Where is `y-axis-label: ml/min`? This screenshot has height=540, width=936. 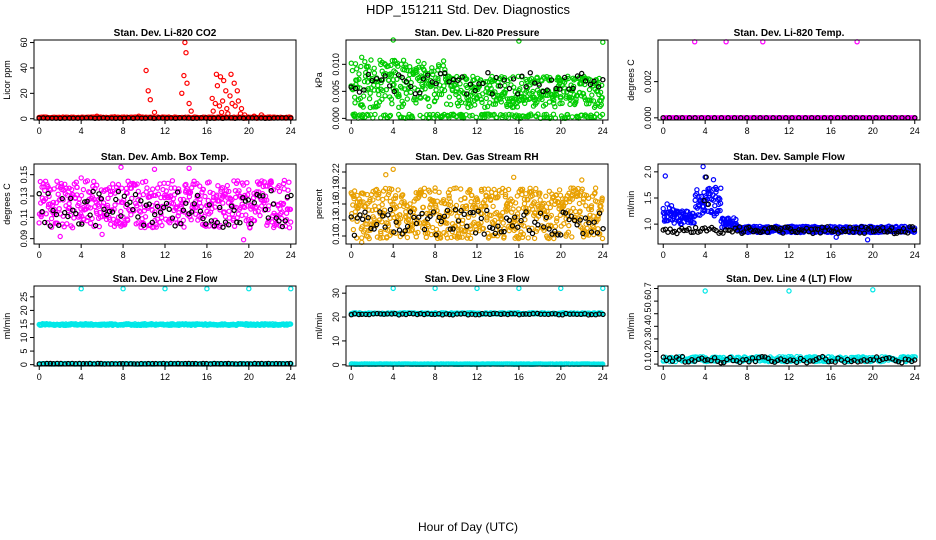 y-axis-label: ml/min is located at coordinates (319, 326).